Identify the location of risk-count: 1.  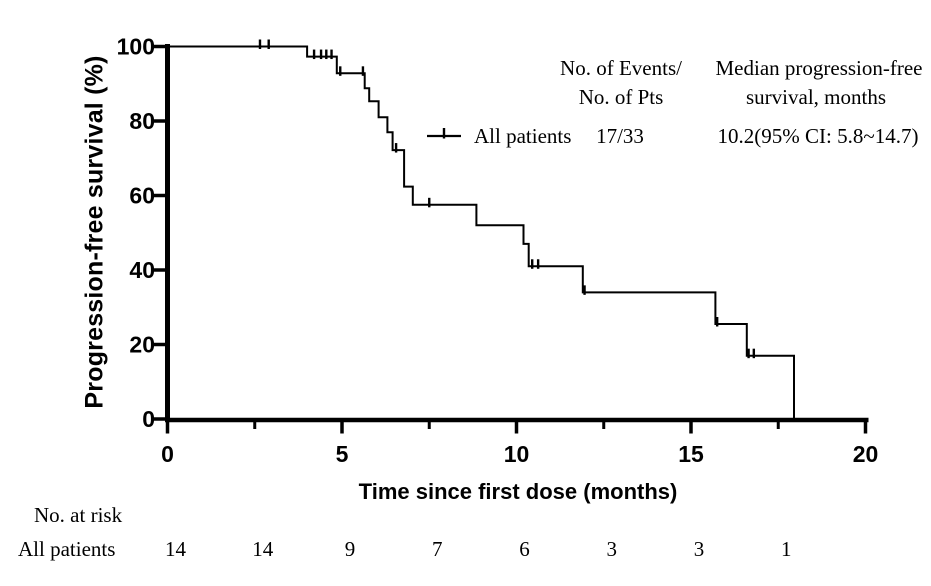
(786, 549).